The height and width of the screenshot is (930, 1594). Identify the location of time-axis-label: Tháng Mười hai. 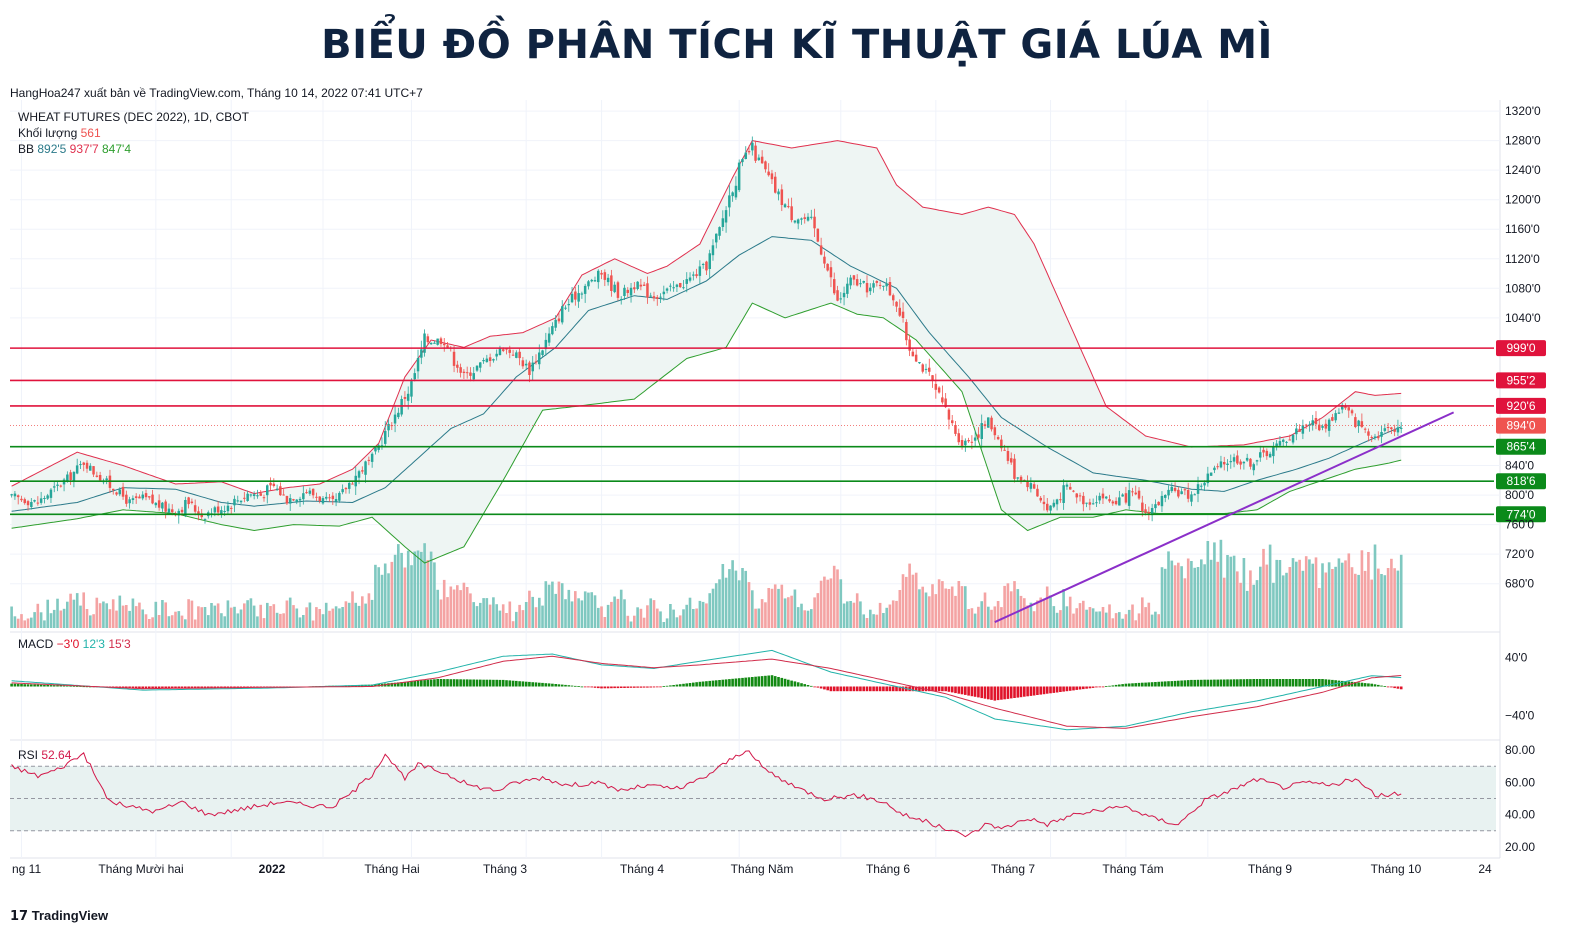
(140, 869).